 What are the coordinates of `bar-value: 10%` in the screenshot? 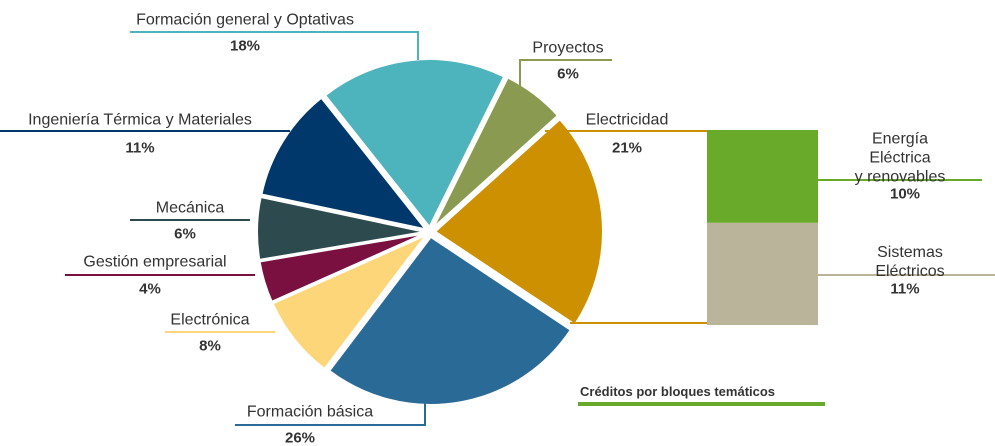 It's located at (905, 194).